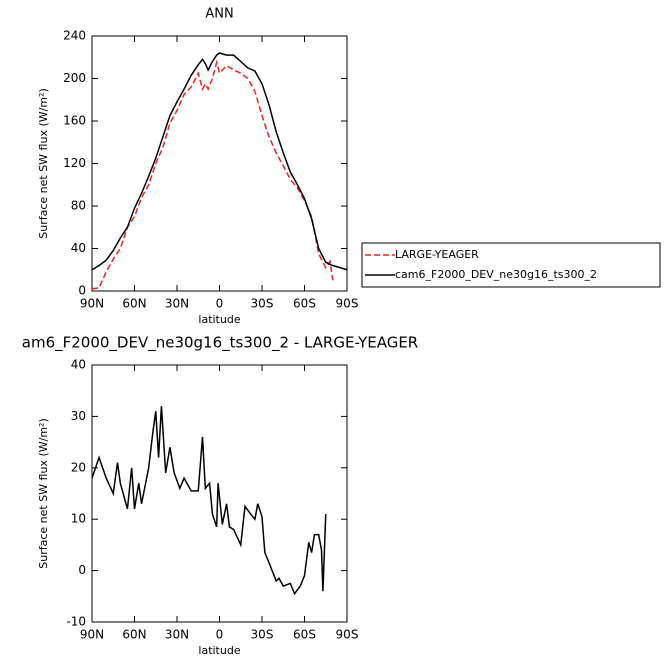 The height and width of the screenshot is (670, 668). Describe the element at coordinates (219, 14) in the screenshot. I see `chart-title: ANN` at that location.